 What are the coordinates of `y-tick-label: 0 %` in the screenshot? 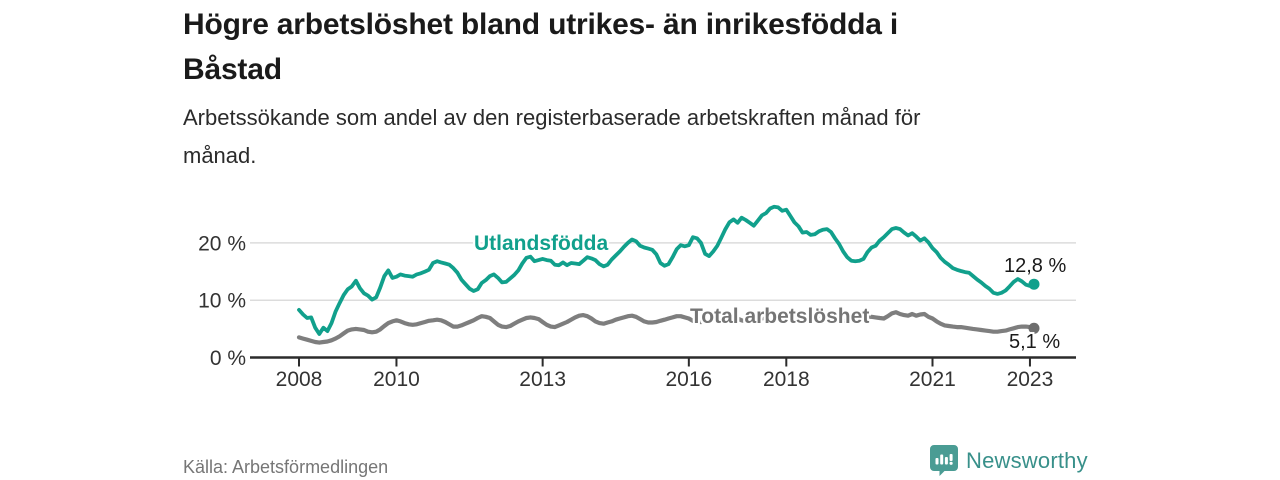 It's located at (228, 358).